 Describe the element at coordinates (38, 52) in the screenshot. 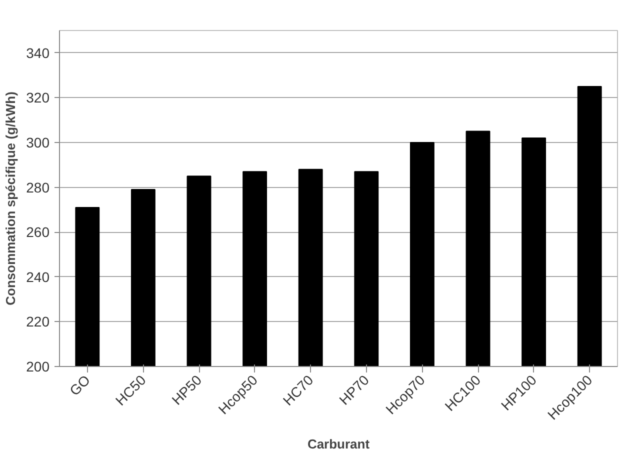

I see `y-tick-label: 340` at that location.